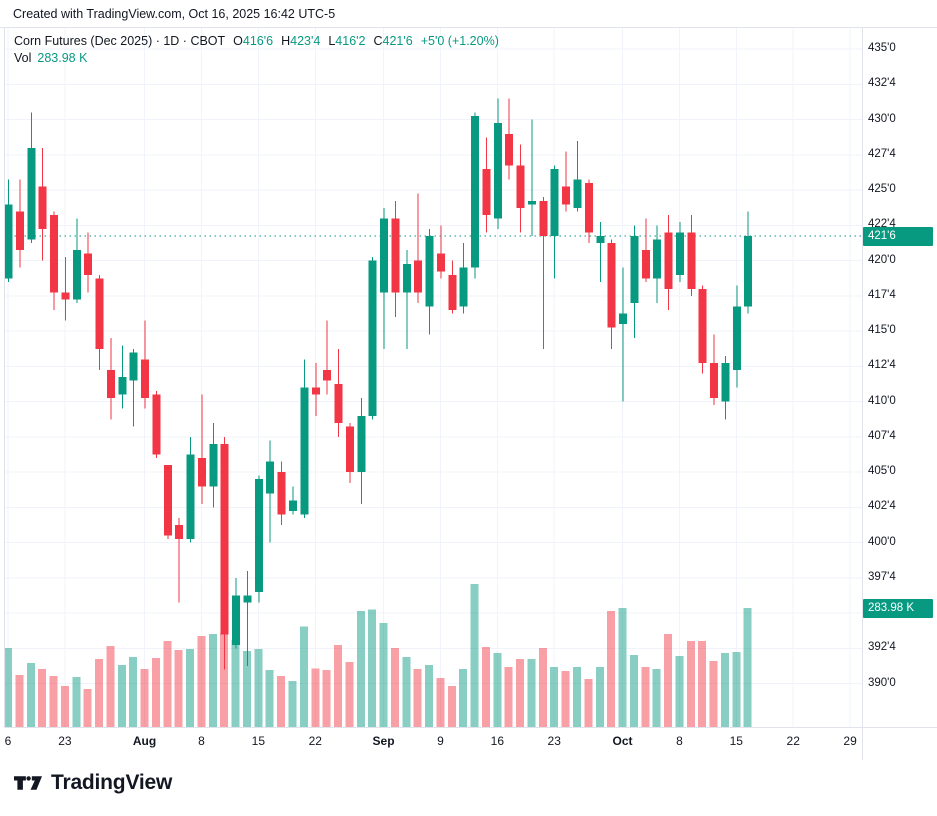 The image size is (937, 816). I want to click on change-value: +5'0 (+1.20%), so click(459, 41).